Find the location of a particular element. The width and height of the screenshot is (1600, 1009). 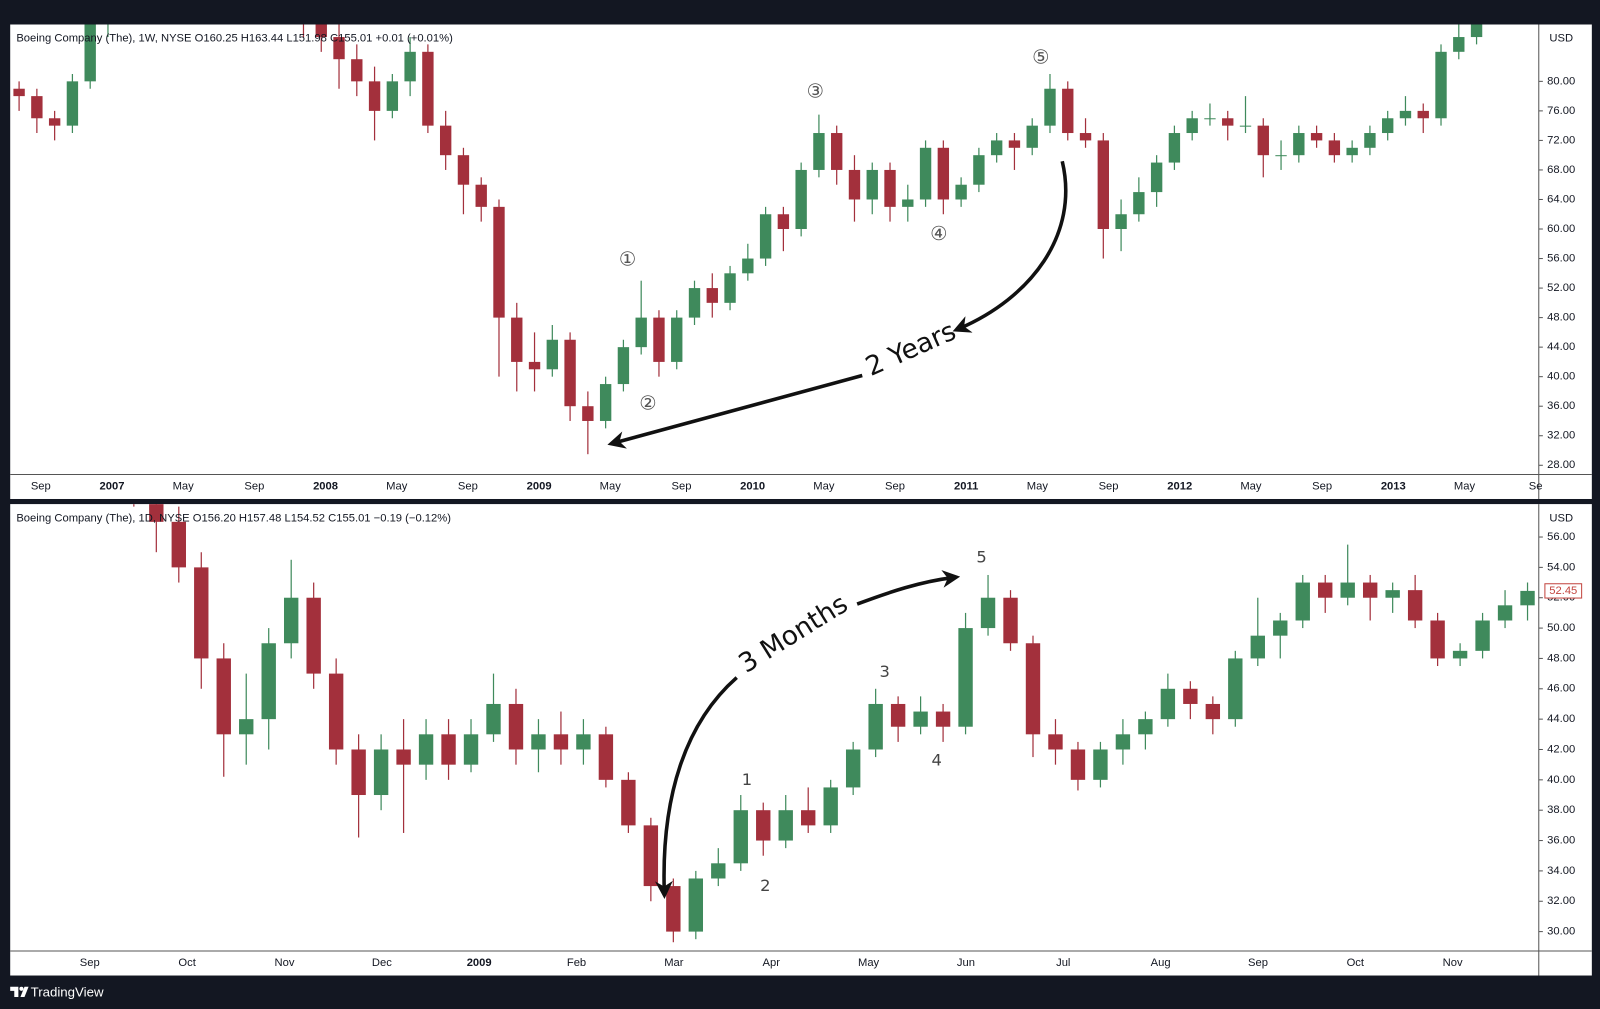

last-price-label: 52.45 is located at coordinates (1563, 591).